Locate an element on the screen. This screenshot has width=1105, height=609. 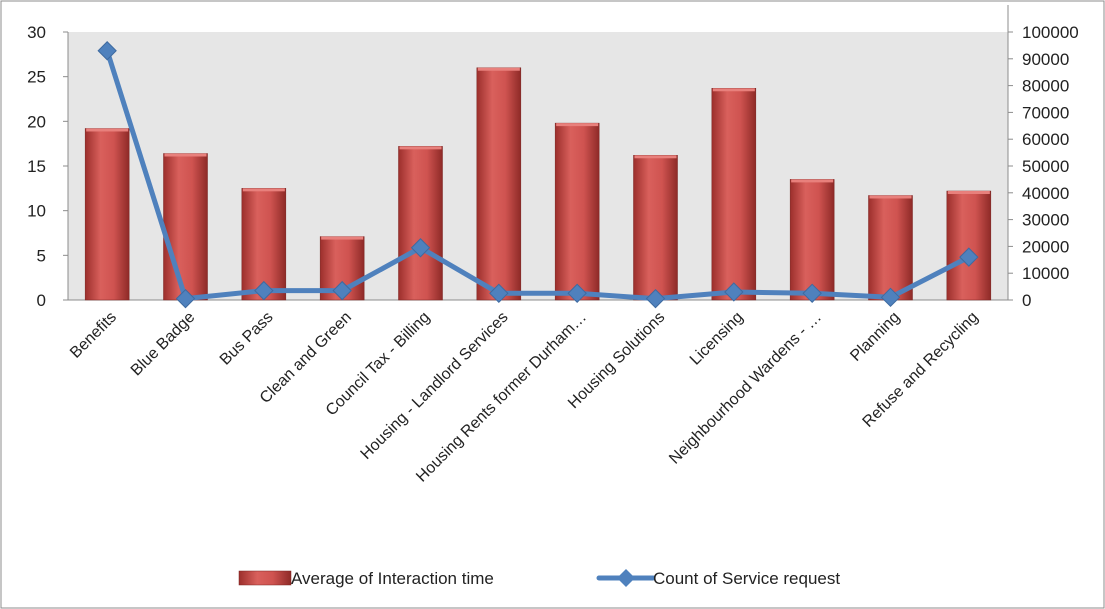
left-tick-label: 5 is located at coordinates (41, 255).